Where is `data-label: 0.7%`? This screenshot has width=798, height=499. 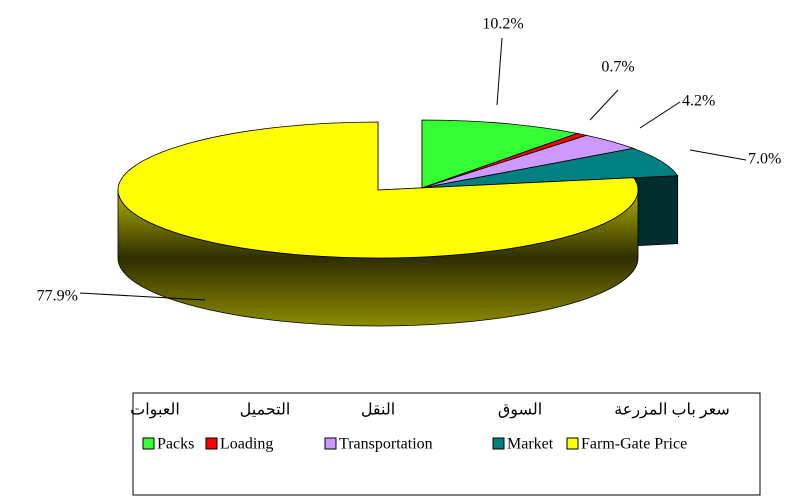
data-label: 0.7% is located at coordinates (617, 67).